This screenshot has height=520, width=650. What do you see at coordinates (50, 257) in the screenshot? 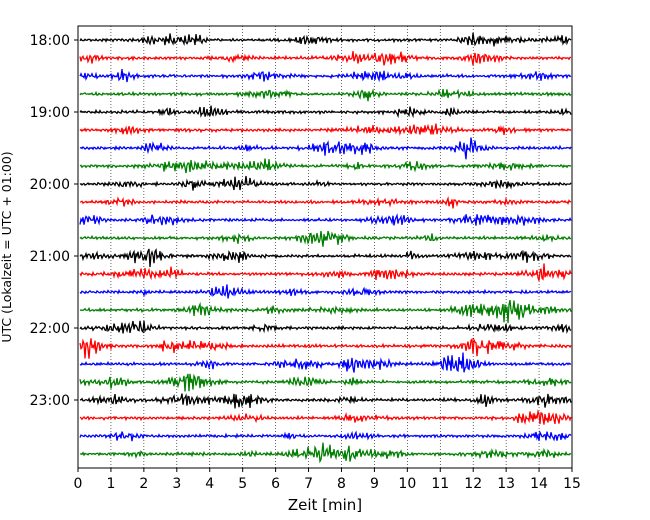
I see `y-tick-label-21:00: 21:00` at bounding box center [50, 257].